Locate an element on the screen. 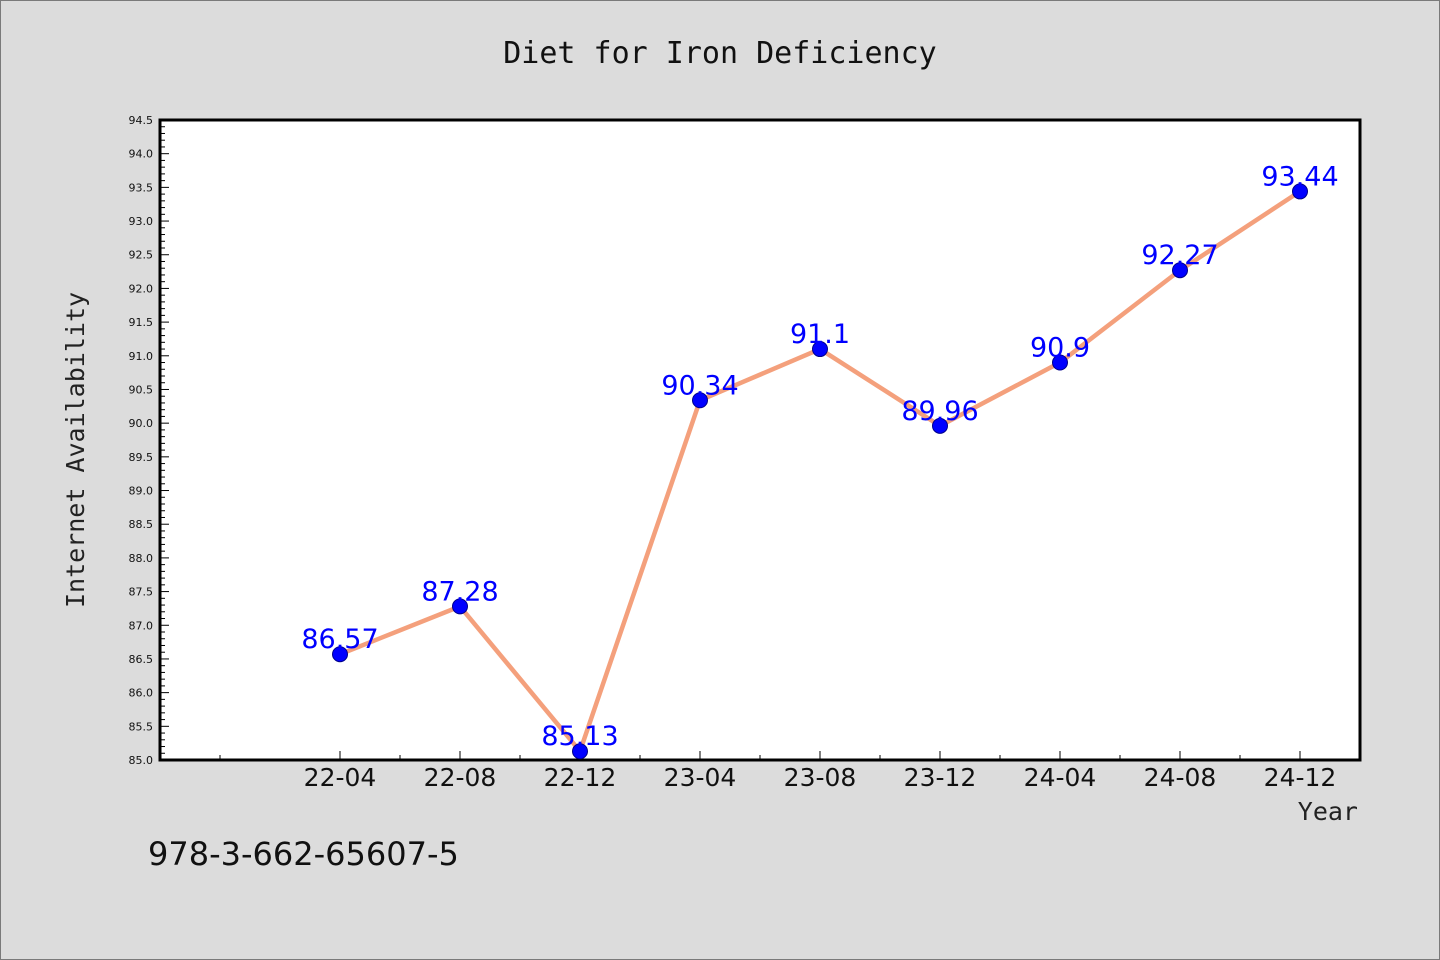  x-tick-label: 24-12 is located at coordinates (1300, 777).